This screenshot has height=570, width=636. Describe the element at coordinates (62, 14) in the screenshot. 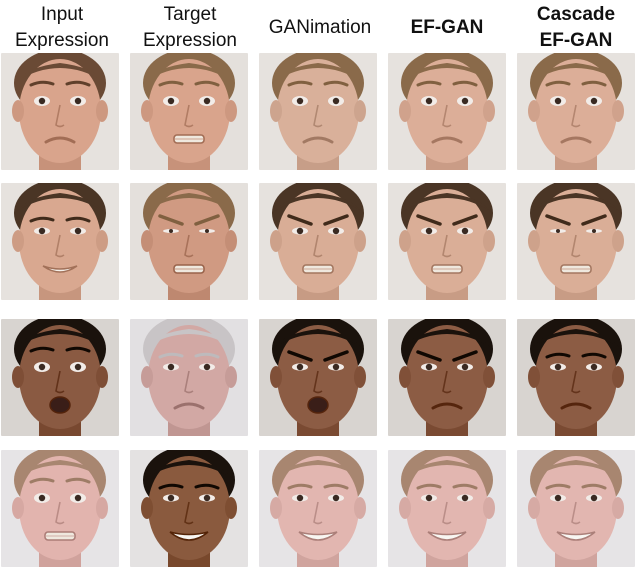

I see `column-title-line: Input` at that location.